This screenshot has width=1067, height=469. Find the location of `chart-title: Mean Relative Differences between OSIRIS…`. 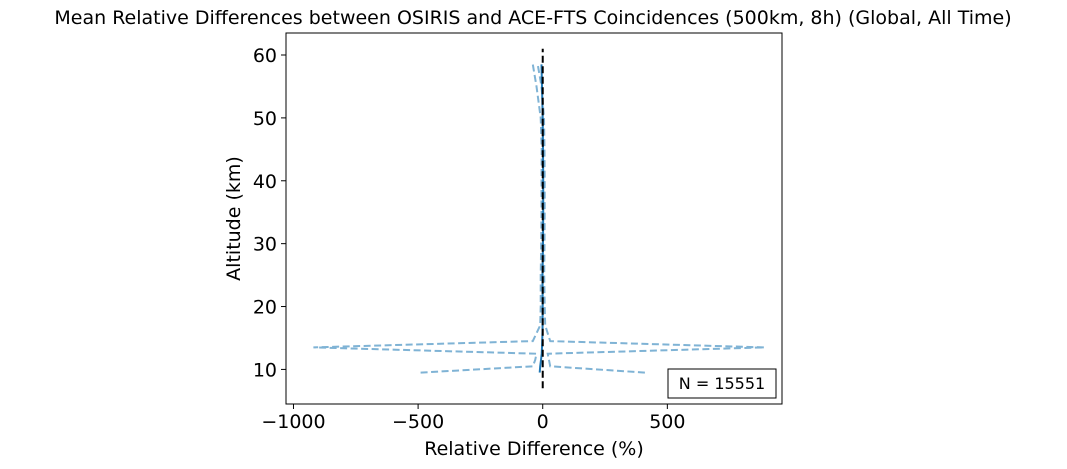

chart-title: Mean Relative Differences between OSIRIS… is located at coordinates (532, 18).